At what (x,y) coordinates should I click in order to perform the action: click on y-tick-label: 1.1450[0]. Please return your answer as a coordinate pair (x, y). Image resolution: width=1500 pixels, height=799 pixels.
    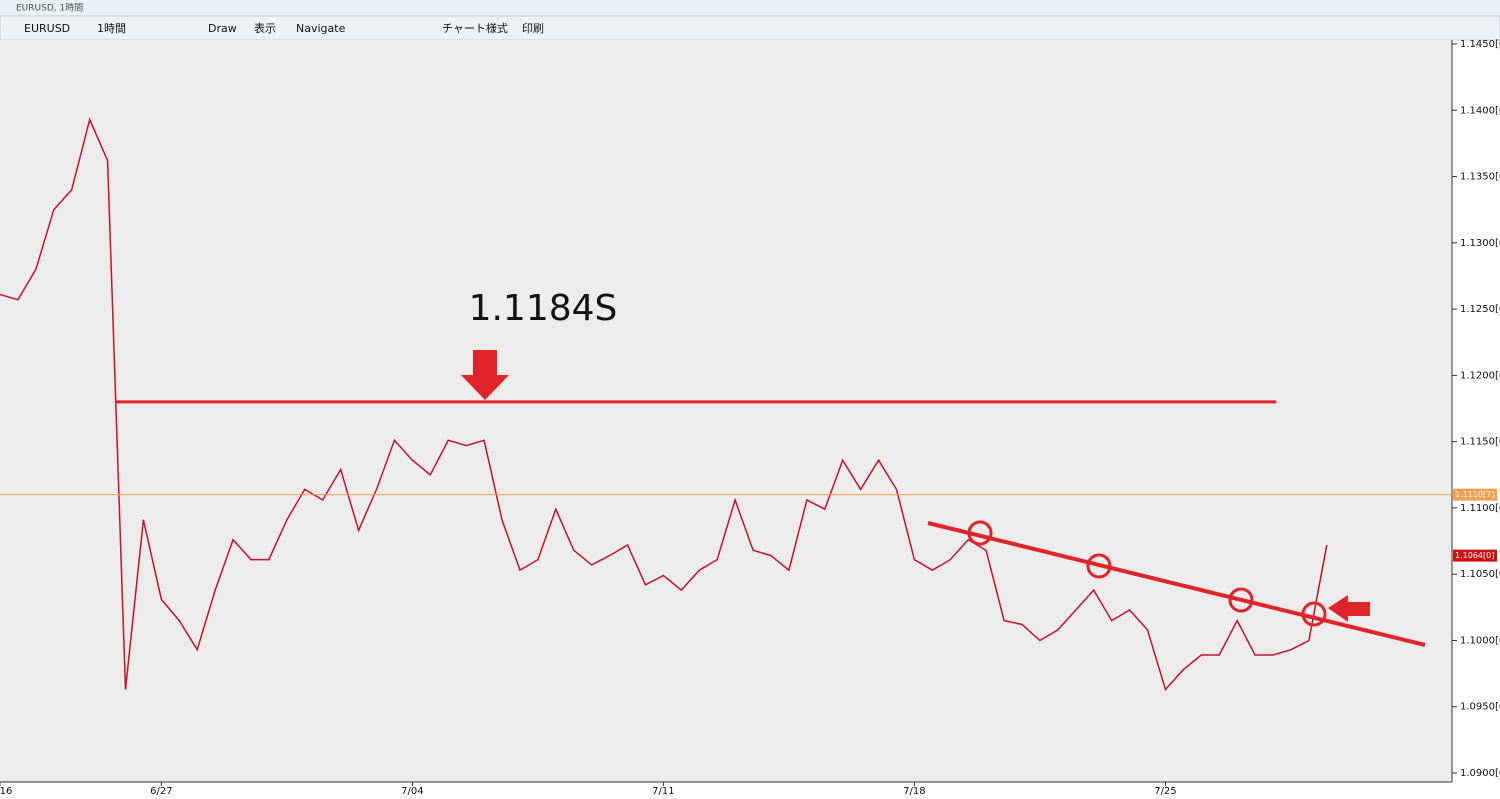
    Looking at the image, I should click on (1480, 44).